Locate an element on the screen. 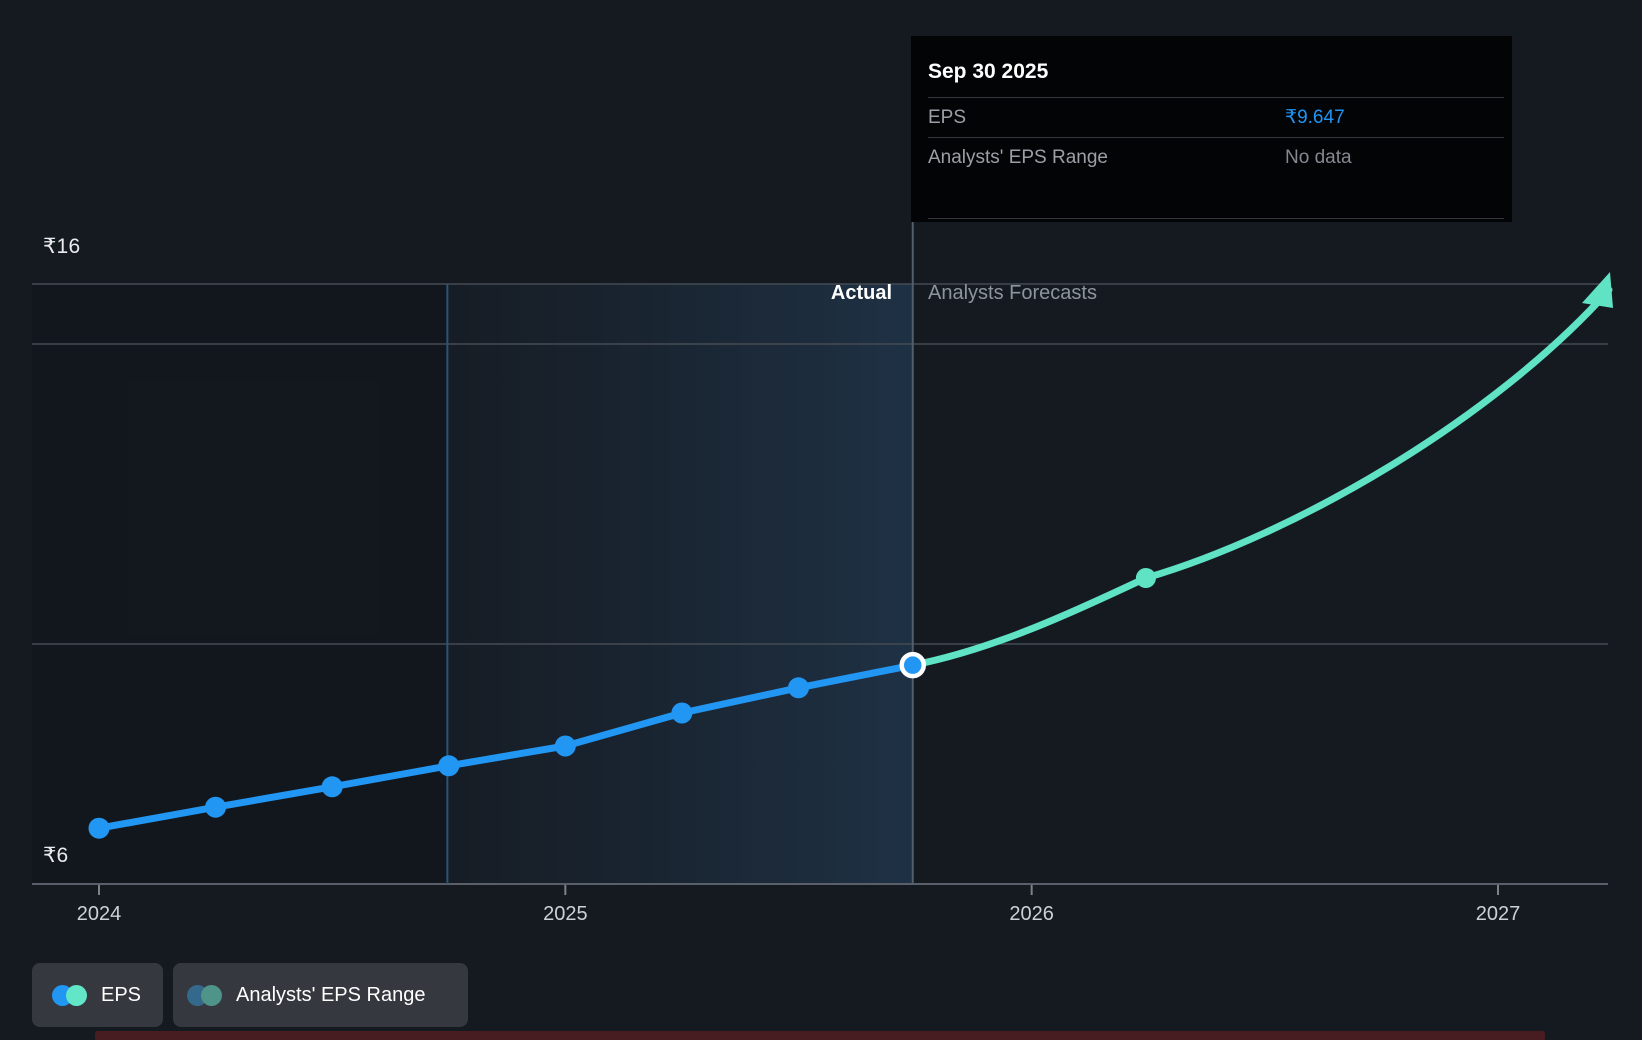 This screenshot has width=1642, height=1040. forecast-end-arrow-icon is located at coordinates (1597, 290).